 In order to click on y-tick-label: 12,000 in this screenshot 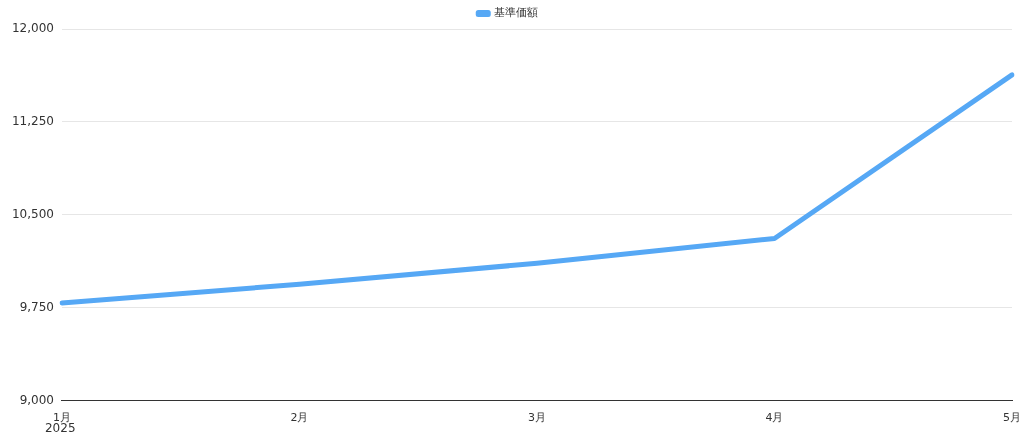, I will do `click(32, 28)`.